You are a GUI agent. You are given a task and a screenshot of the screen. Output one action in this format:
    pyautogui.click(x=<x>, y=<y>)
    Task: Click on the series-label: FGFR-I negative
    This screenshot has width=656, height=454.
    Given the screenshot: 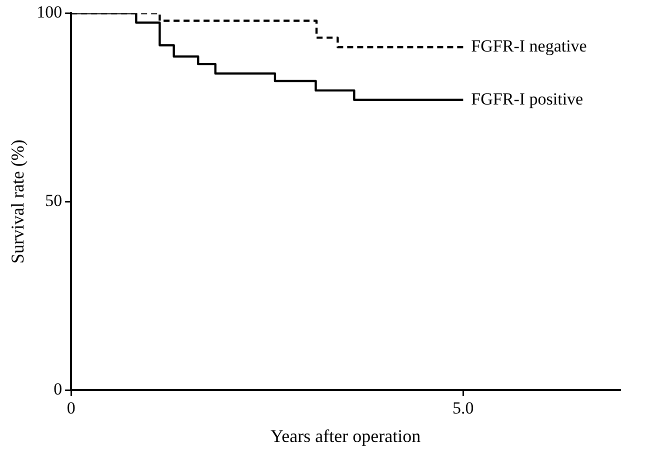 What is the action you would take?
    pyautogui.click(x=529, y=46)
    